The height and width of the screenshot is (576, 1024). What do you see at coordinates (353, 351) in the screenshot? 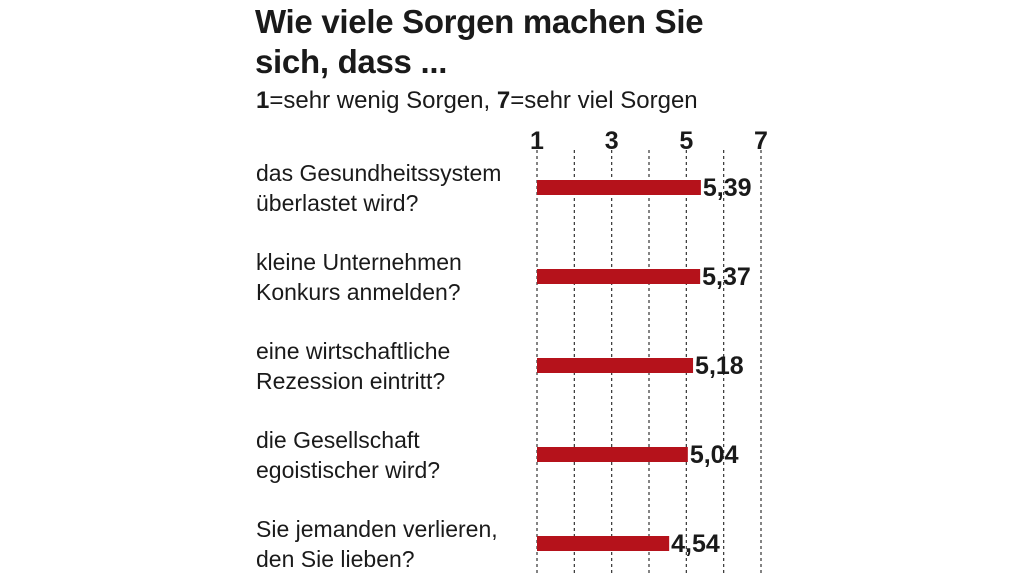
I see `category-label-line: eine wirtschaftliche` at bounding box center [353, 351].